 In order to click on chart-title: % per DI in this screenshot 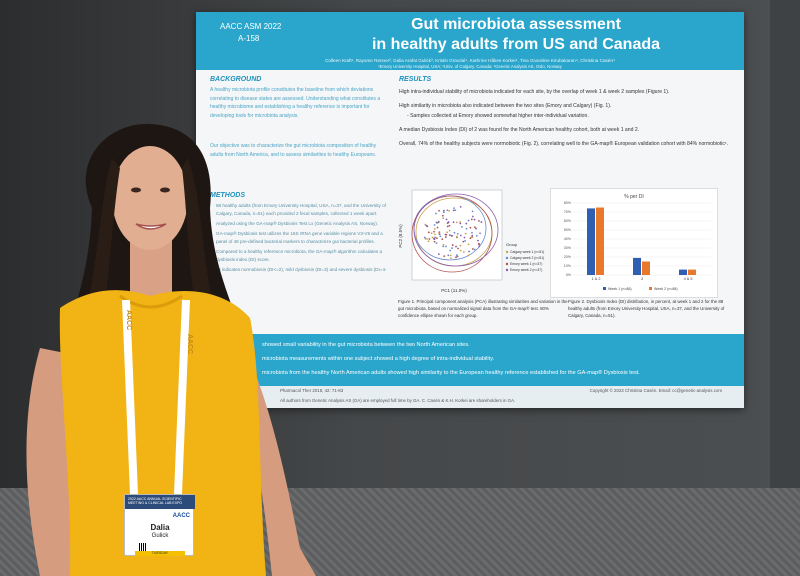, I will do `click(633, 197)`.